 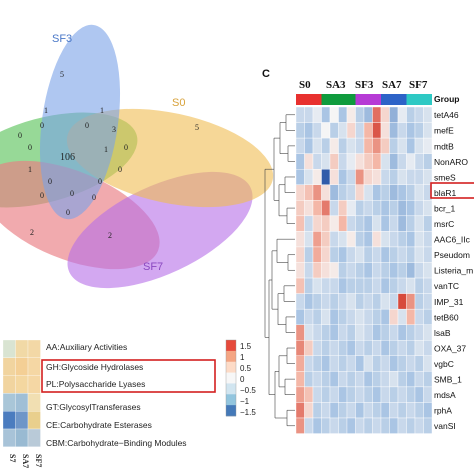 What do you see at coordinates (448, 380) in the screenshot?
I see `gene-label: SMB_1` at bounding box center [448, 380].